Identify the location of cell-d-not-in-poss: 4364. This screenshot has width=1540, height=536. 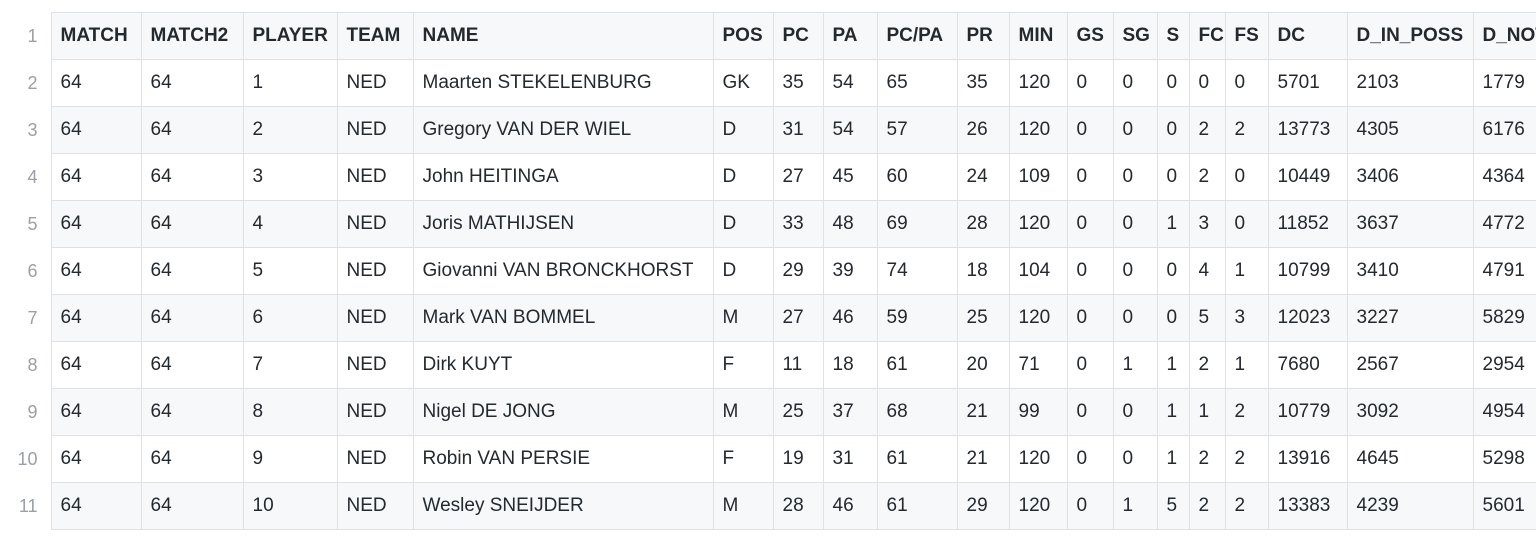
(1504, 177).